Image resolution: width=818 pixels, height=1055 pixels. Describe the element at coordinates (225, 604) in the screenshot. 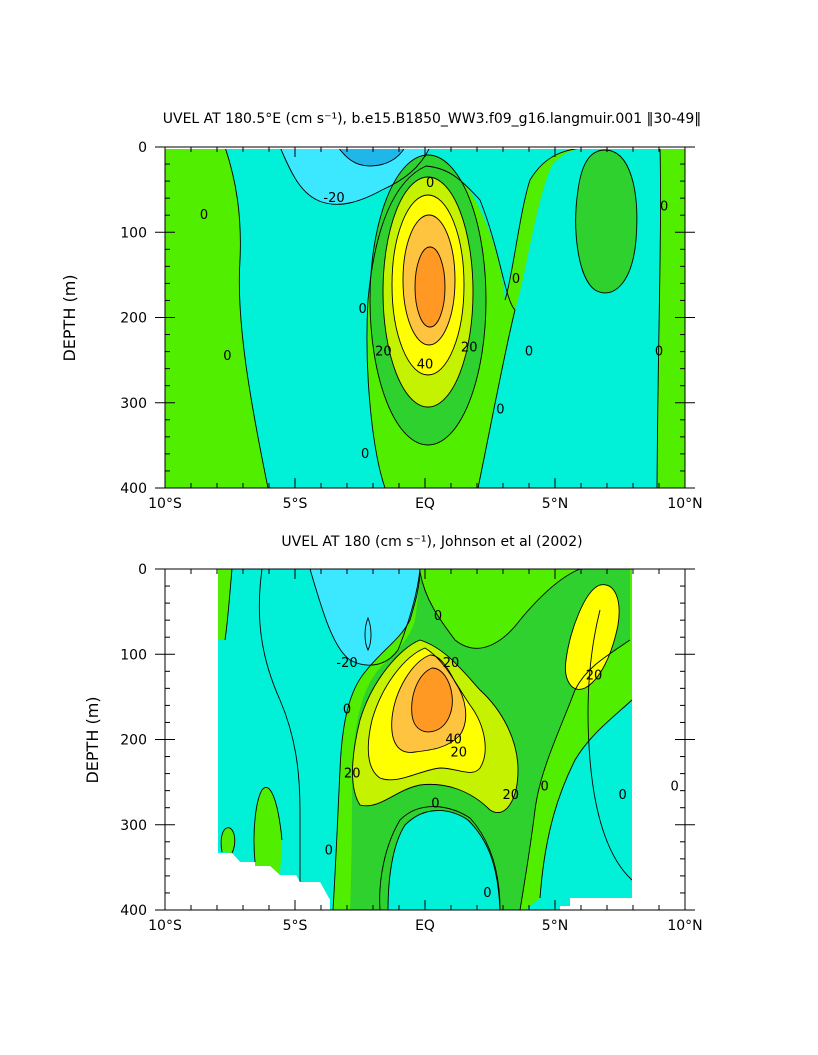

I see `panel-2-region-west-strip` at that location.